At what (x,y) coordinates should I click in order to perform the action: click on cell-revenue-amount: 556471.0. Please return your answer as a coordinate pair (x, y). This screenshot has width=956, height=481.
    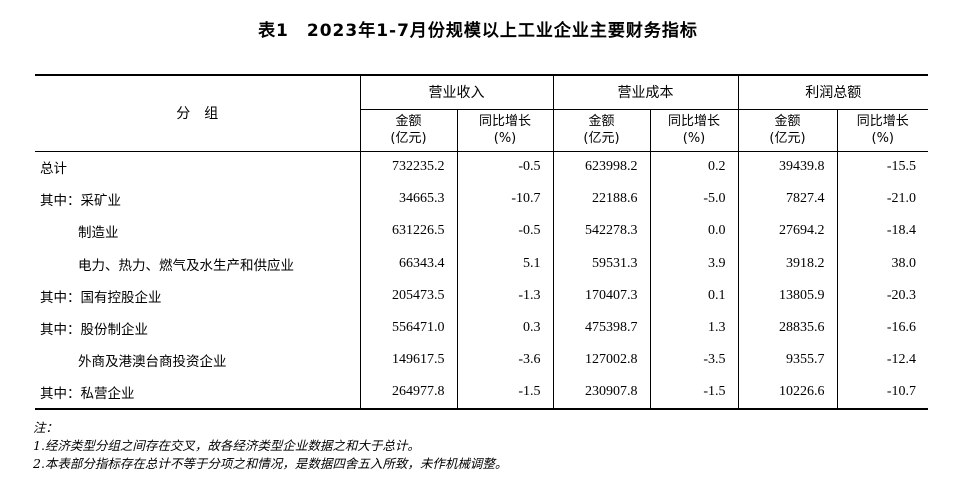
    Looking at the image, I should click on (408, 328).